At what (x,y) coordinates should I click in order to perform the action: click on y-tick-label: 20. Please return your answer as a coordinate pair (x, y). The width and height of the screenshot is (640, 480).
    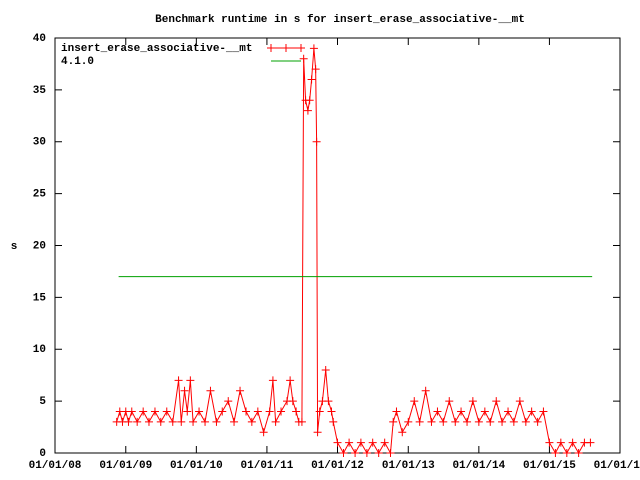
    Looking at the image, I should click on (39, 246).